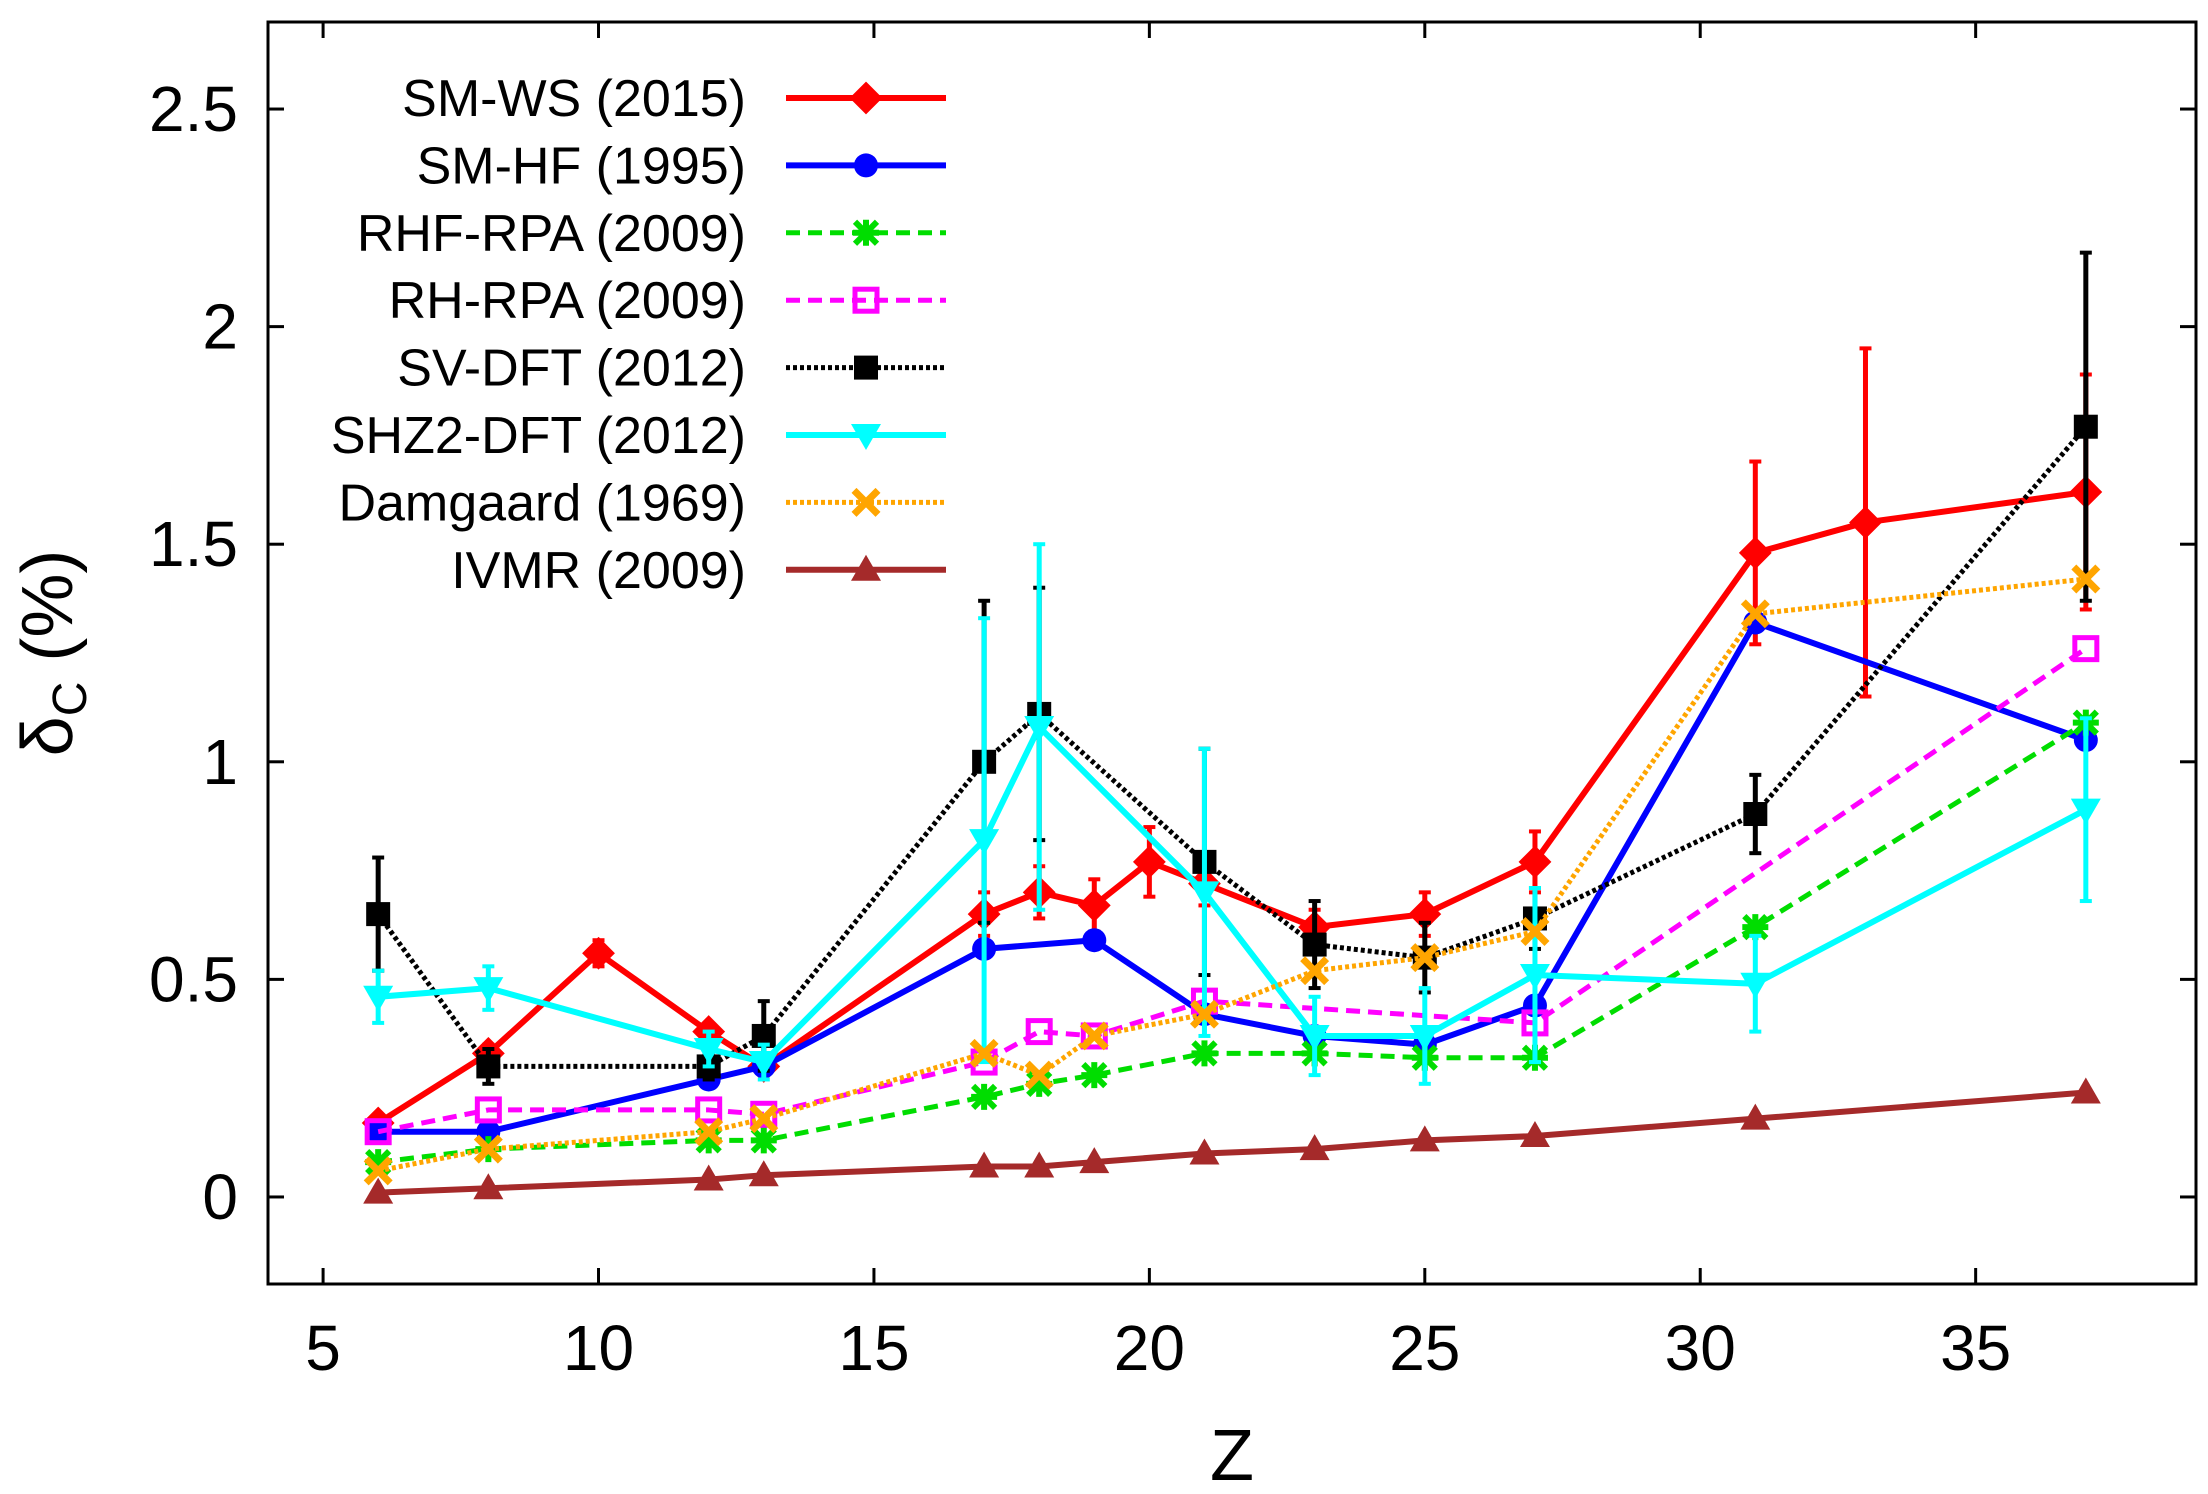 The image size is (2208, 1494). I want to click on y-tick-label: 1, so click(220, 762).